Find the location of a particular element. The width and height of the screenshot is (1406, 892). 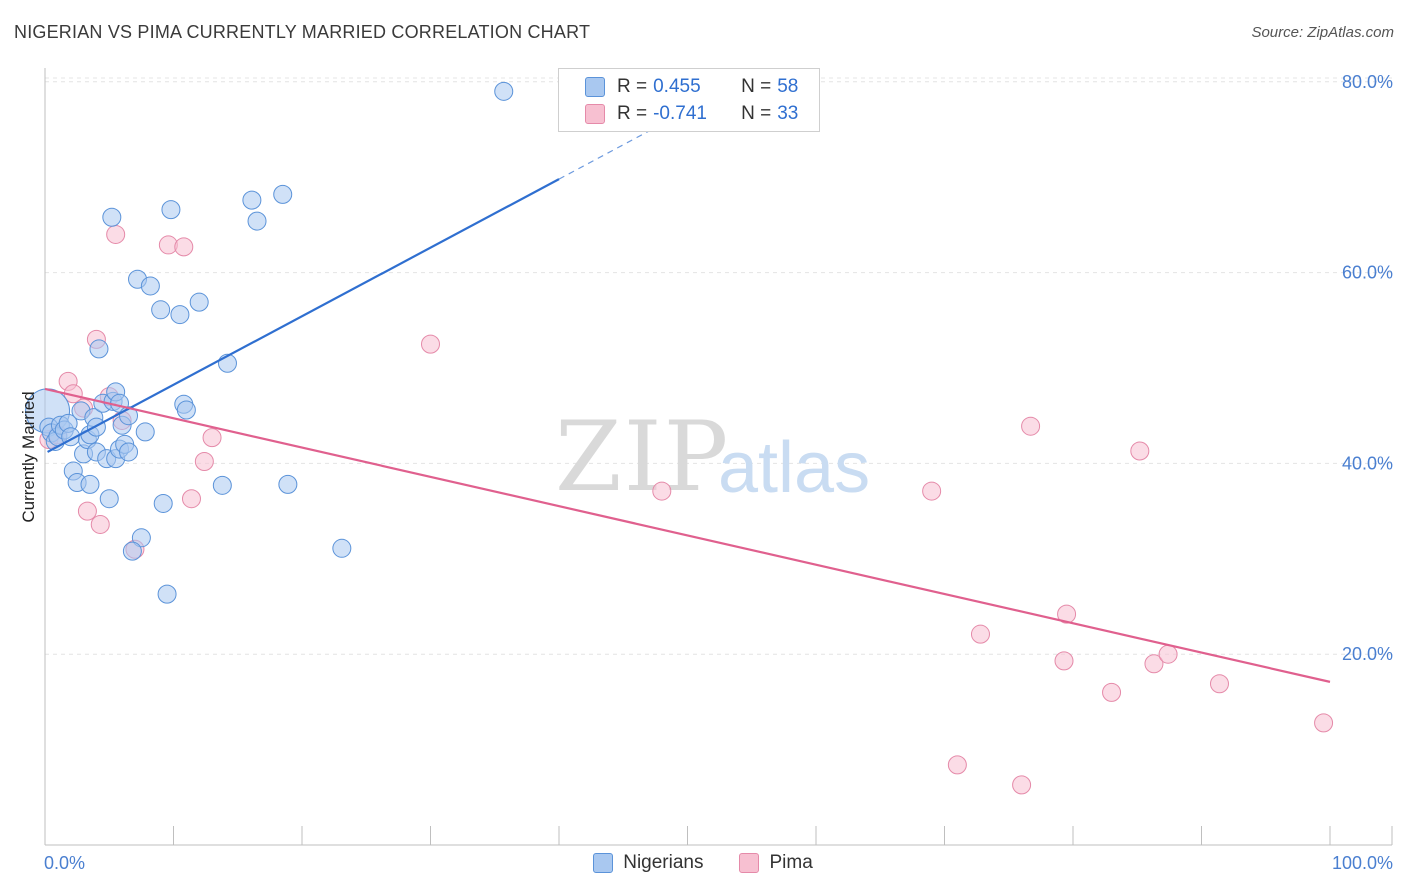

legend-item-nigerians: Nigerians is located at coordinates (648, 863).